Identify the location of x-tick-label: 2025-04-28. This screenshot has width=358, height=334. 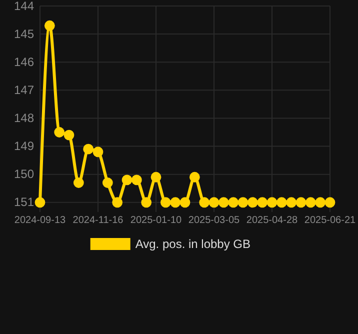
(272, 220).